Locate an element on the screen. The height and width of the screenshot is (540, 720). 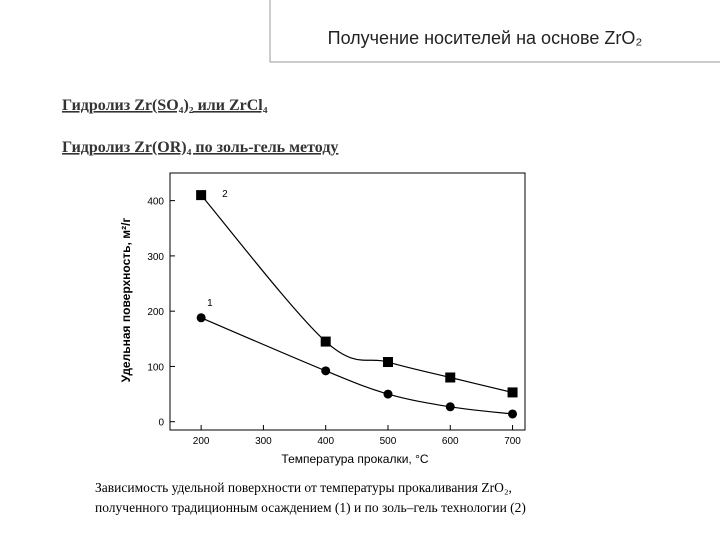
x-tick-label: 300 is located at coordinates (263, 441).